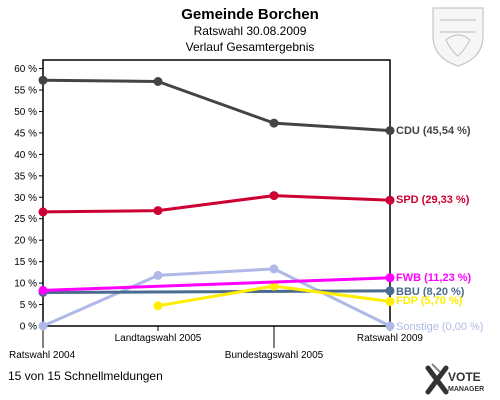 The image size is (500, 400). Describe the element at coordinates (458, 37) in the screenshot. I see `coat-of-arms-icon` at that location.